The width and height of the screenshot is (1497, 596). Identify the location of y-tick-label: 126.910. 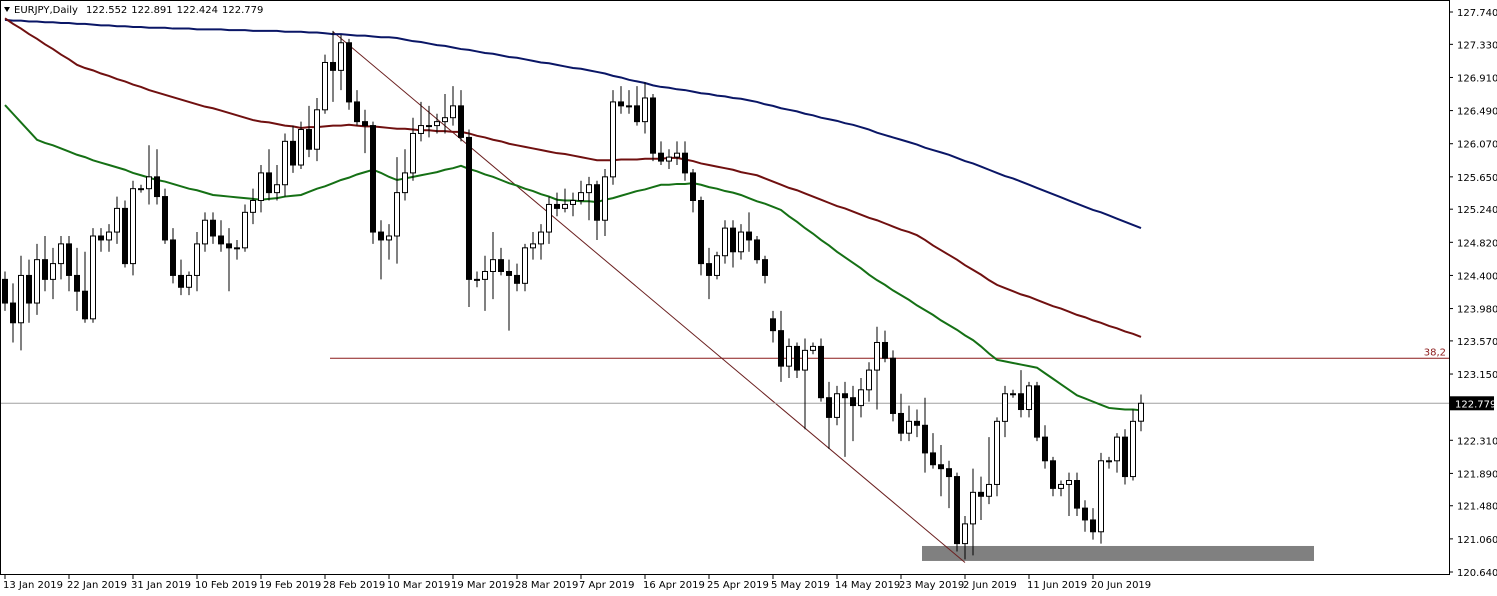
(1477, 78).